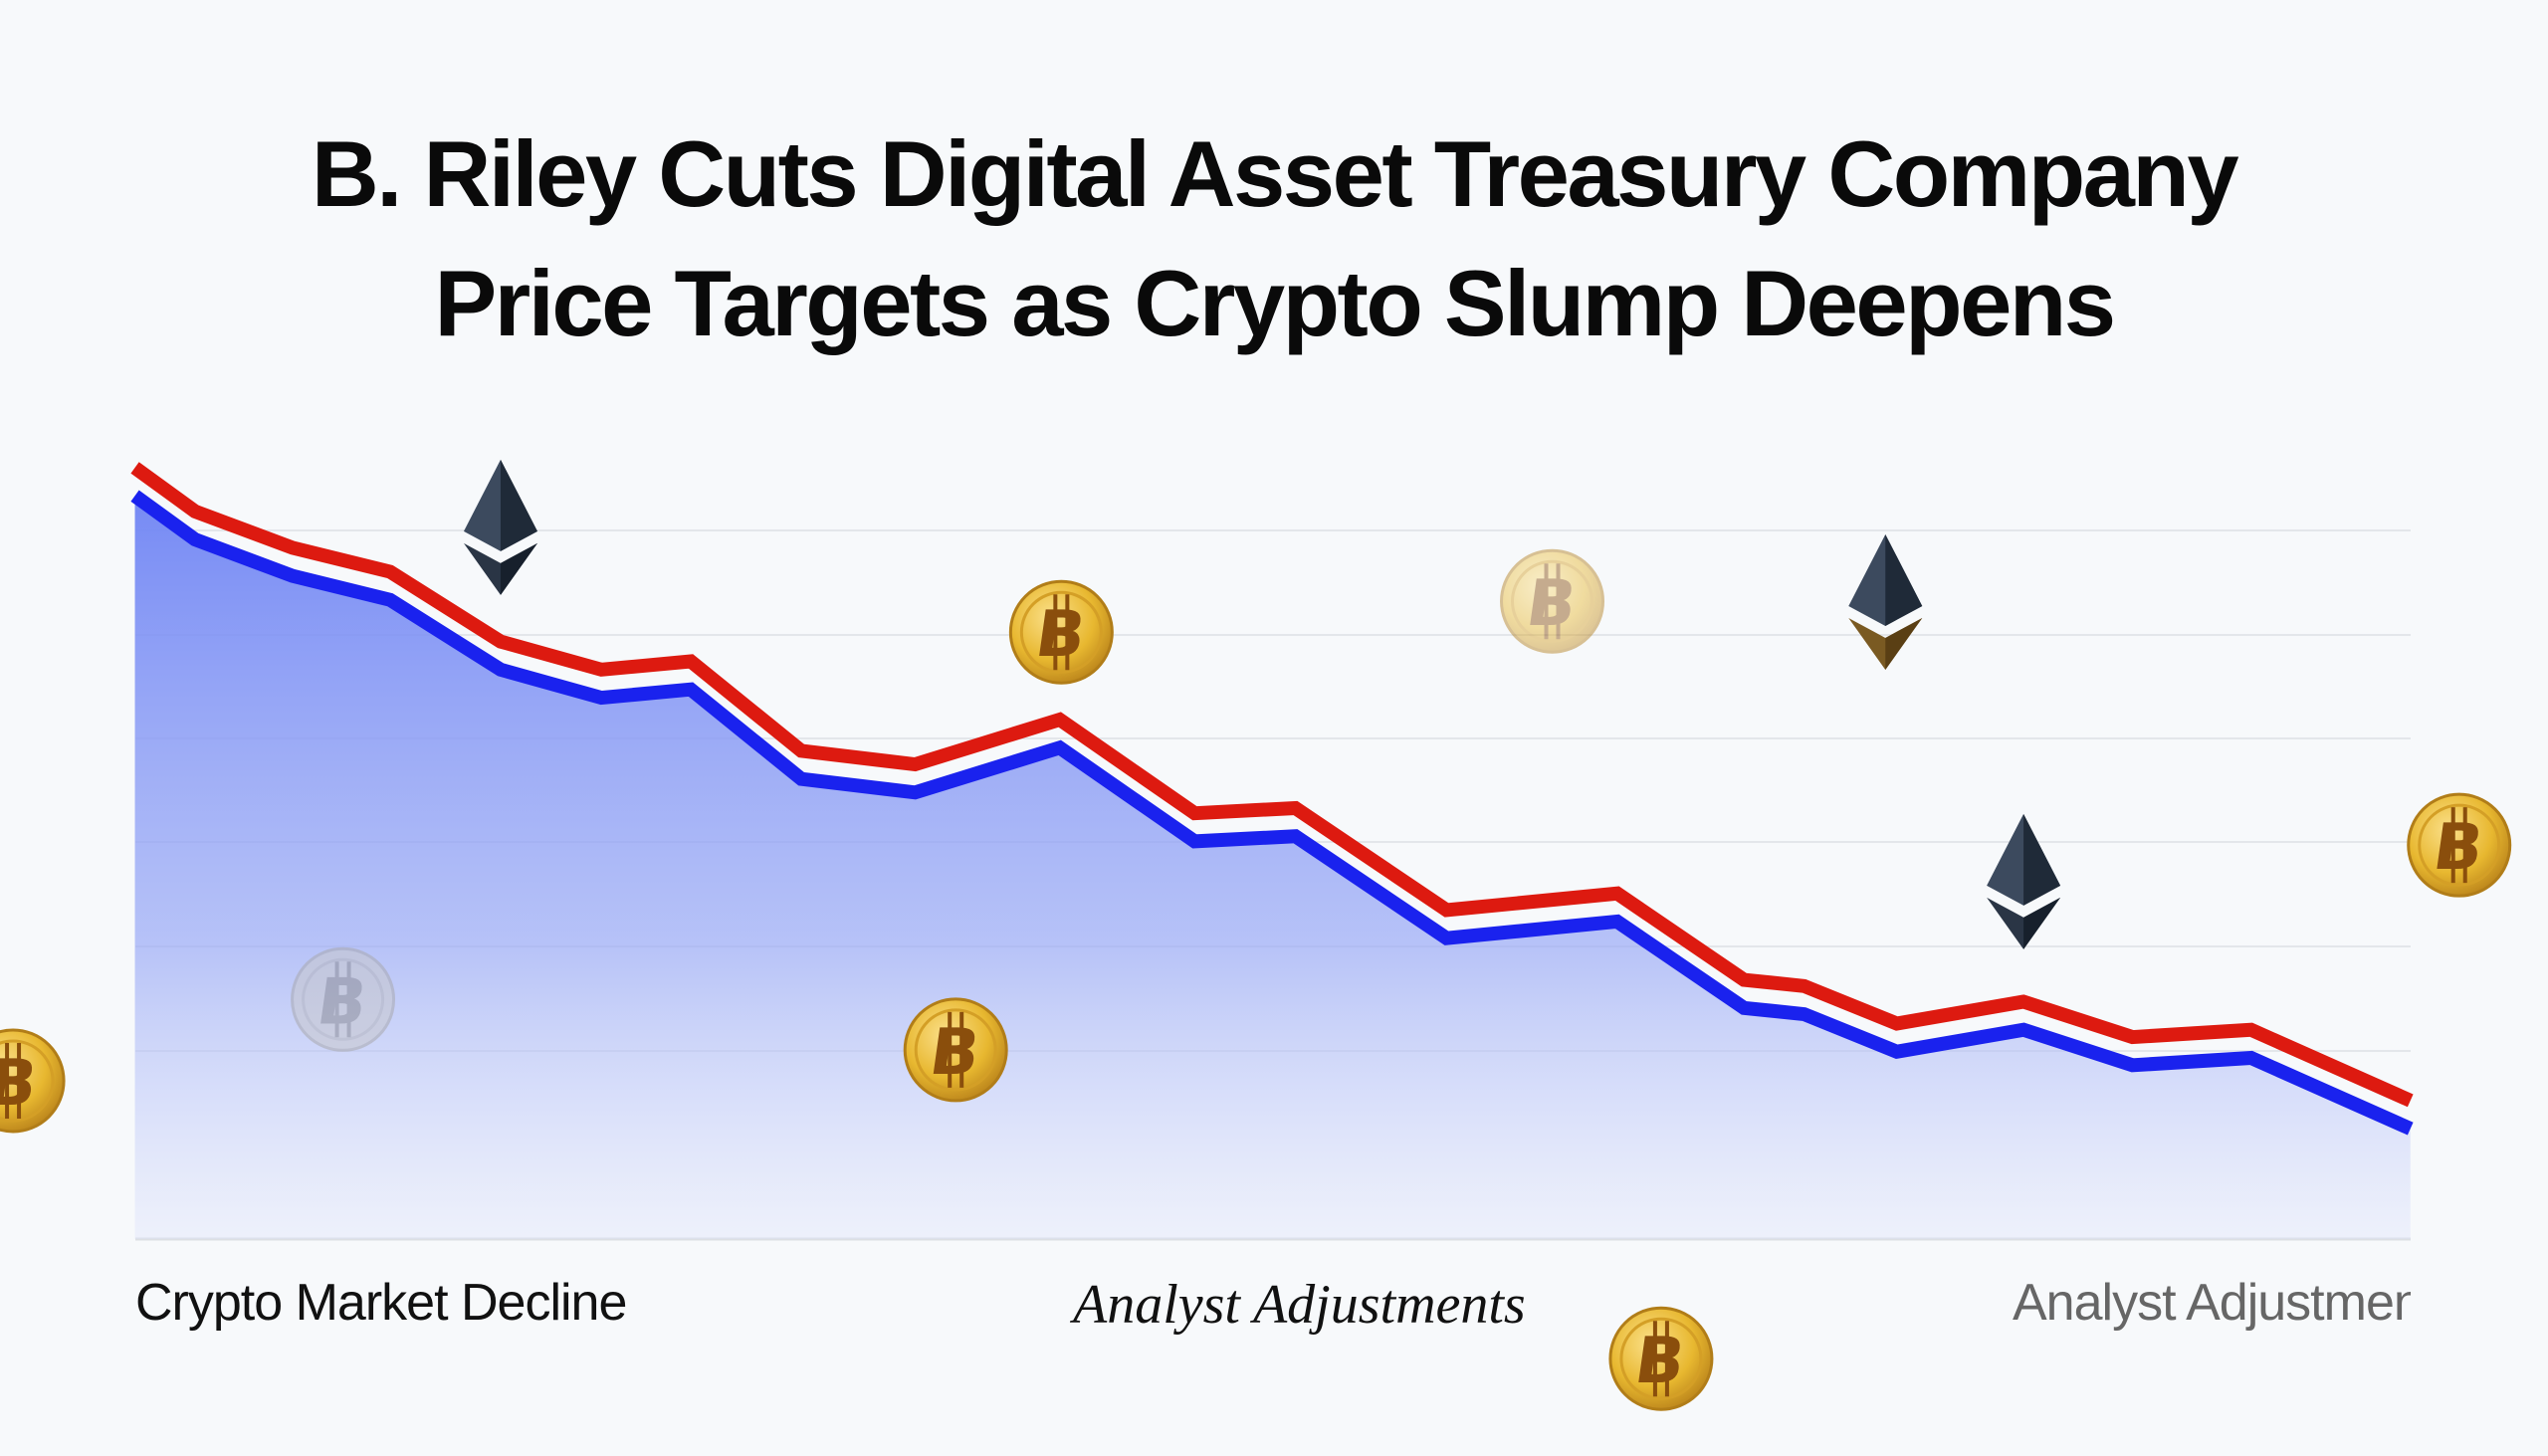  Describe the element at coordinates (2212, 1303) in the screenshot. I see `label-analyst-adjustments-faded: Analyst Adjustmen` at that location.